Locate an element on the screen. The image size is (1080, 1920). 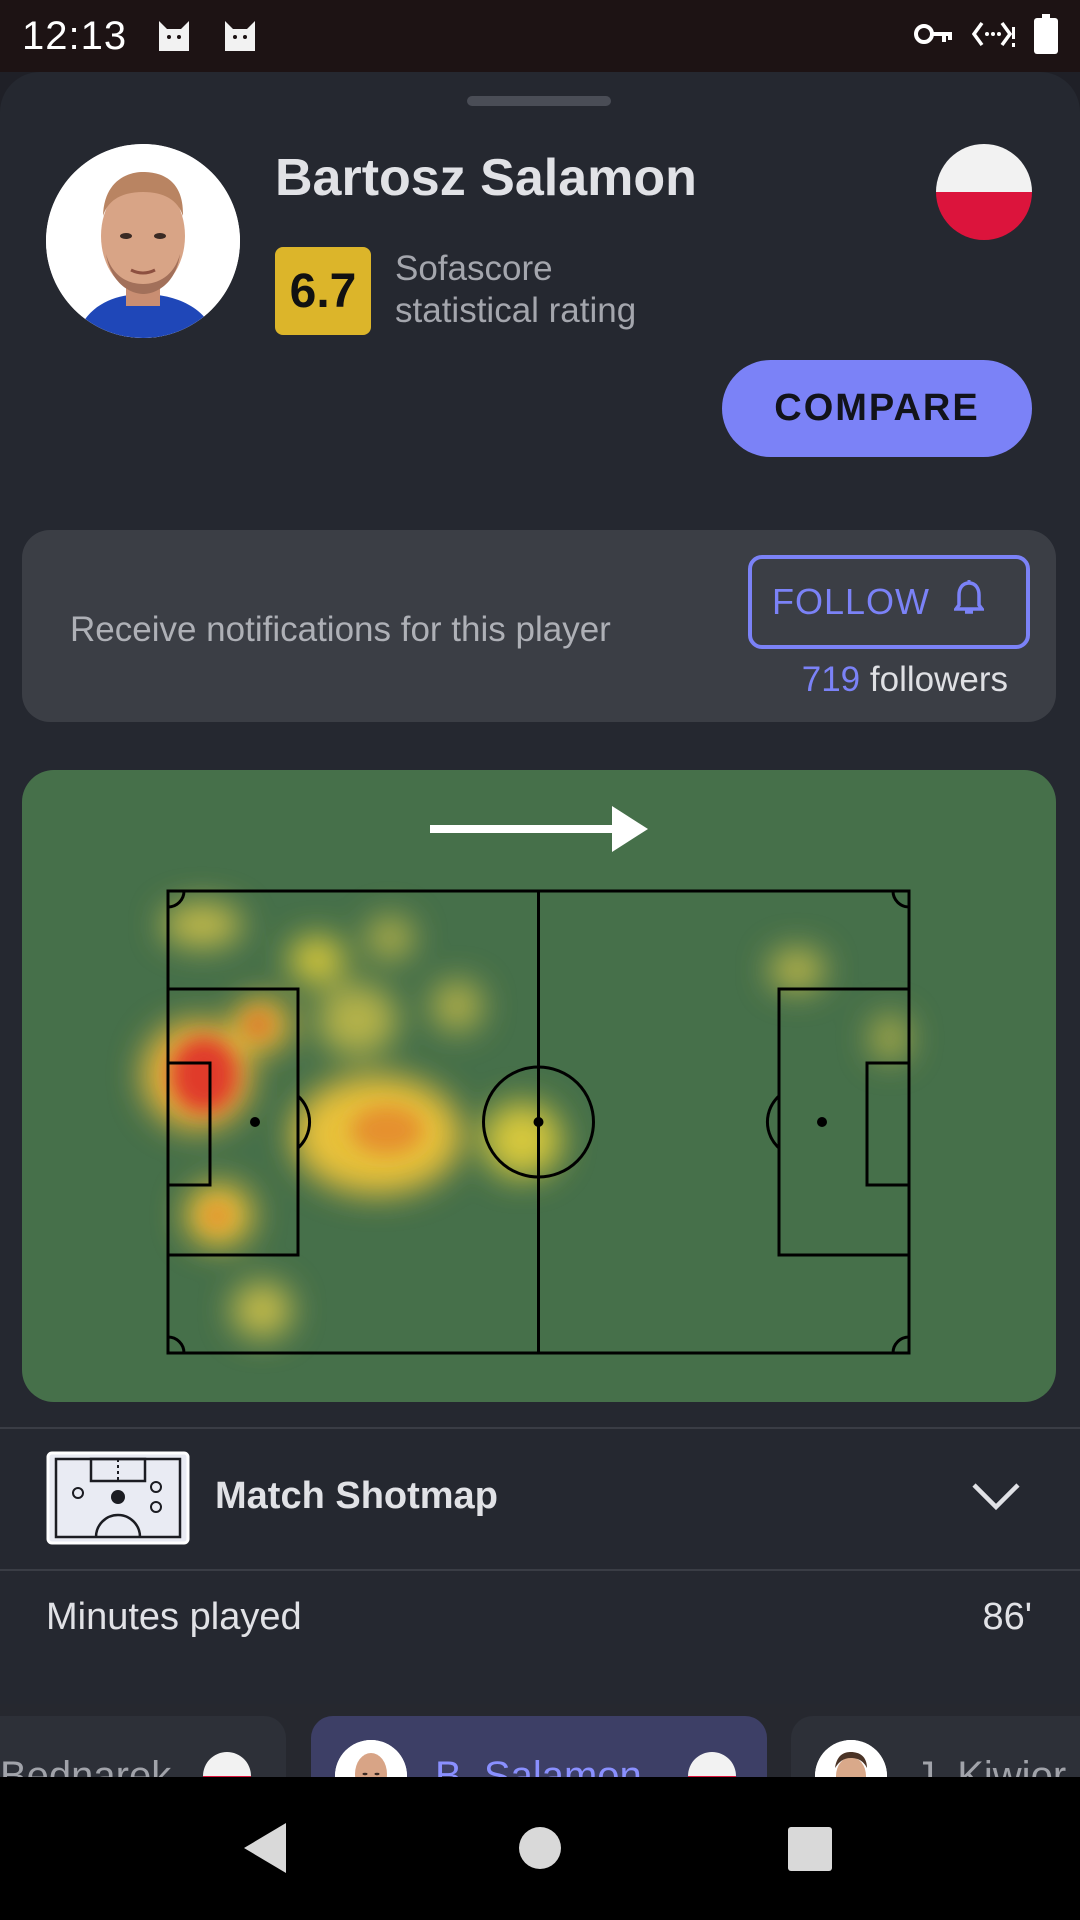
attack-direction-arrow-icon is located at coordinates (539, 829).